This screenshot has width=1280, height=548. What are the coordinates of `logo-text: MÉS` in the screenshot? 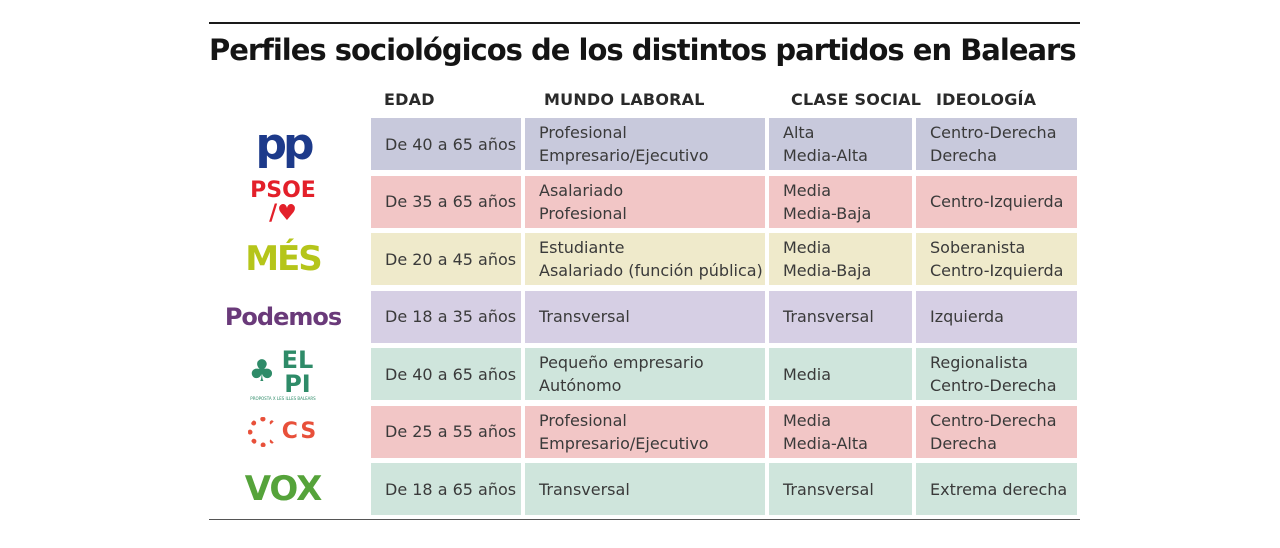 It's located at (284, 259).